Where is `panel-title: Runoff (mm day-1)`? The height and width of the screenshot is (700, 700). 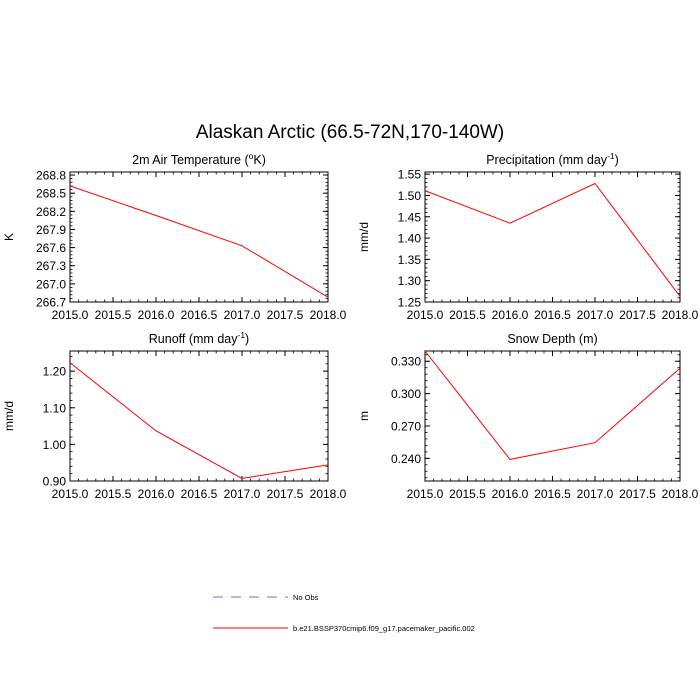 panel-title: Runoff (mm day-1) is located at coordinates (199, 338).